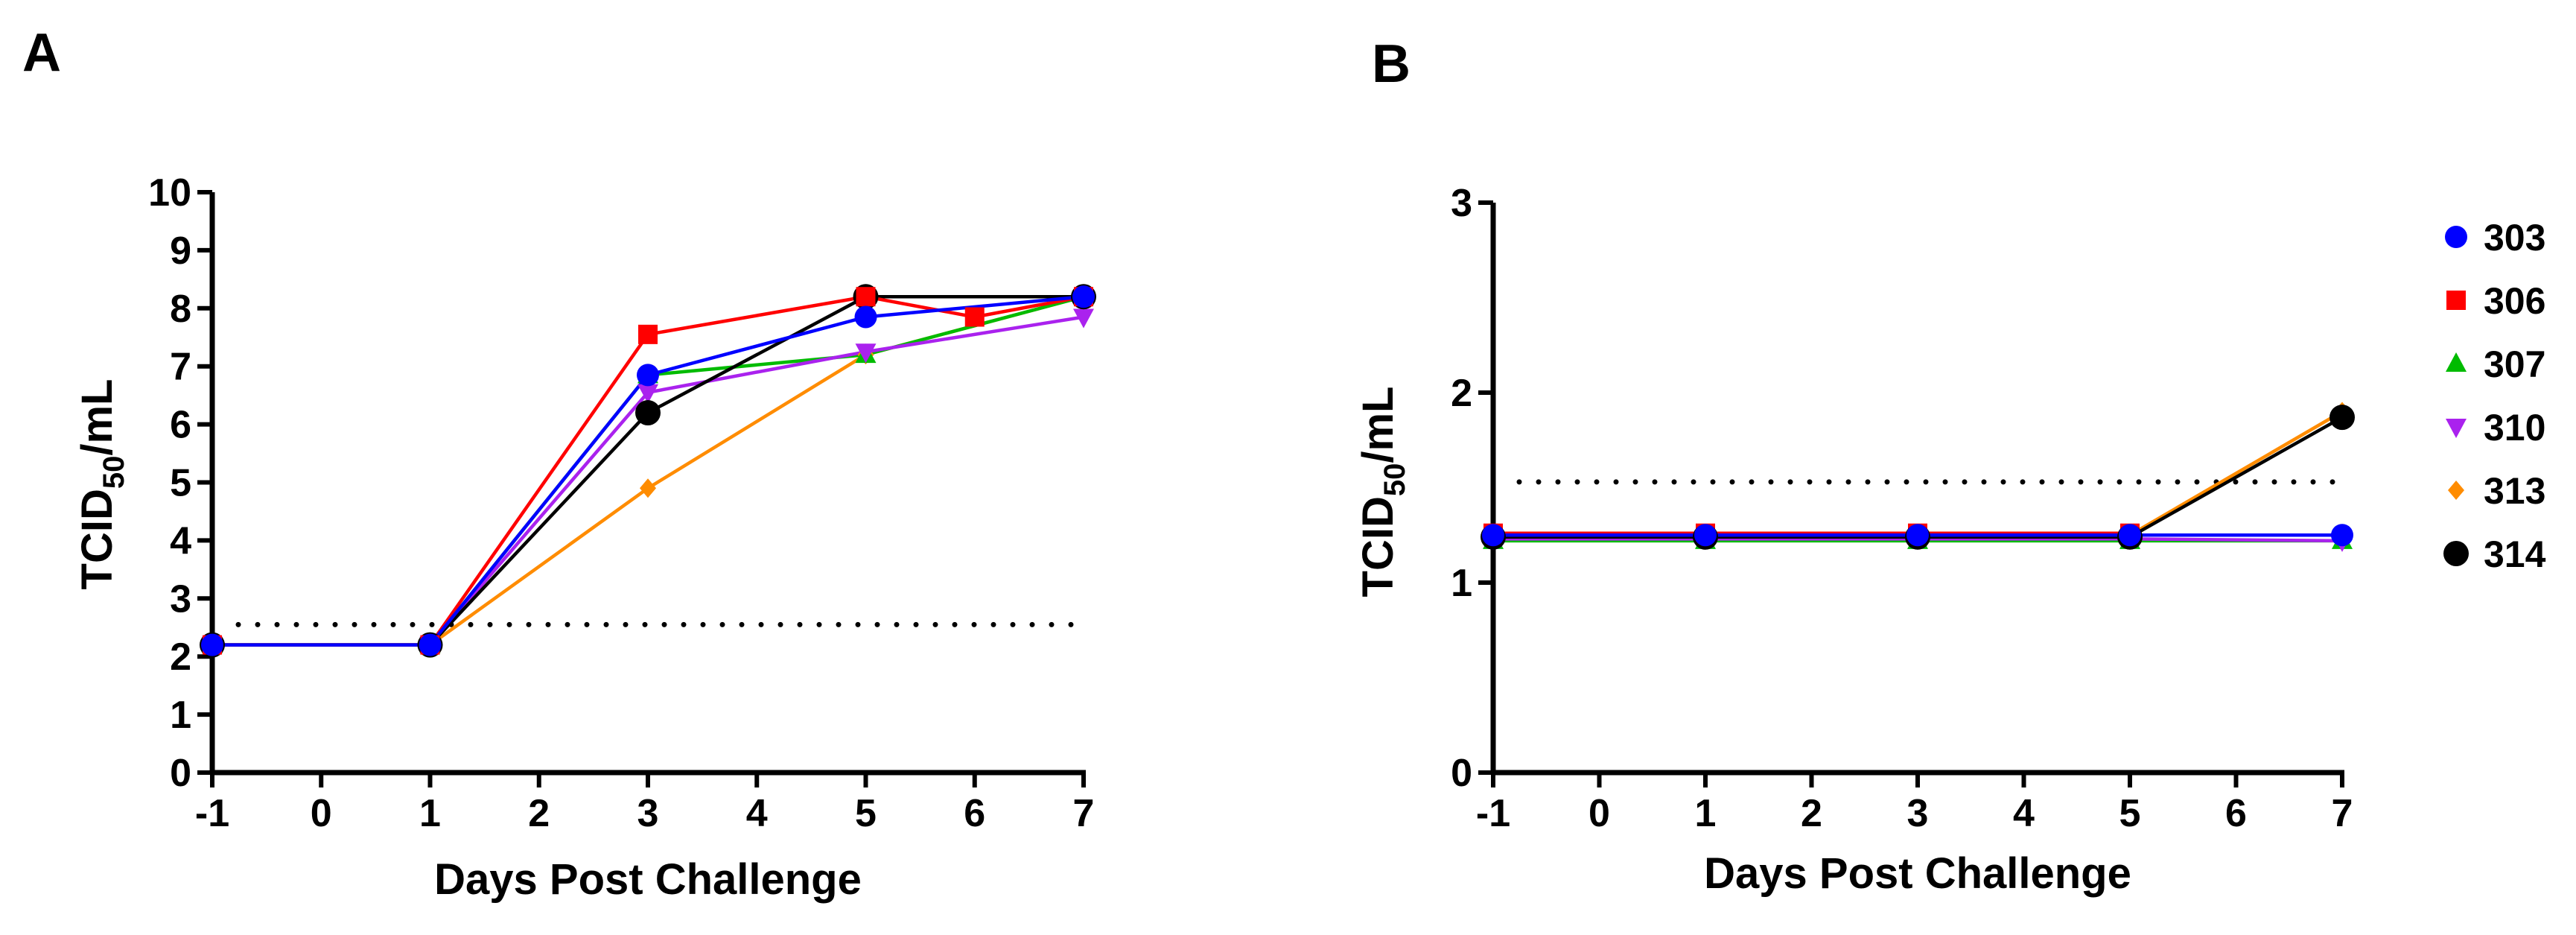 The image size is (2576, 935). Describe the element at coordinates (1391, 64) in the screenshot. I see `panel-b-letter: B` at that location.